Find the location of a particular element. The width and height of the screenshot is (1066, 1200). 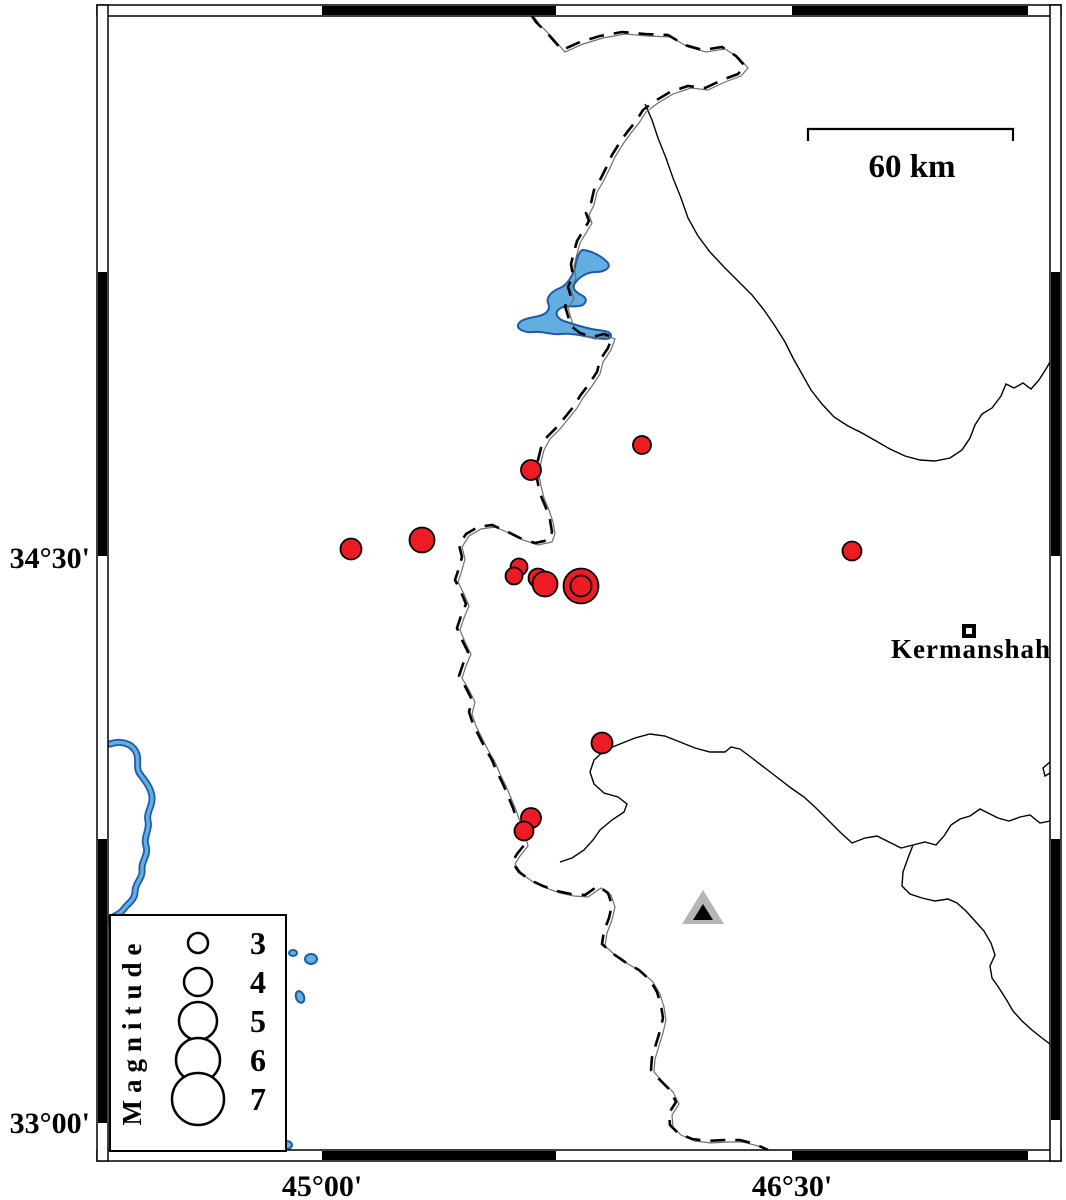

legend-value-mag-6: 6 is located at coordinates (258, 1060).